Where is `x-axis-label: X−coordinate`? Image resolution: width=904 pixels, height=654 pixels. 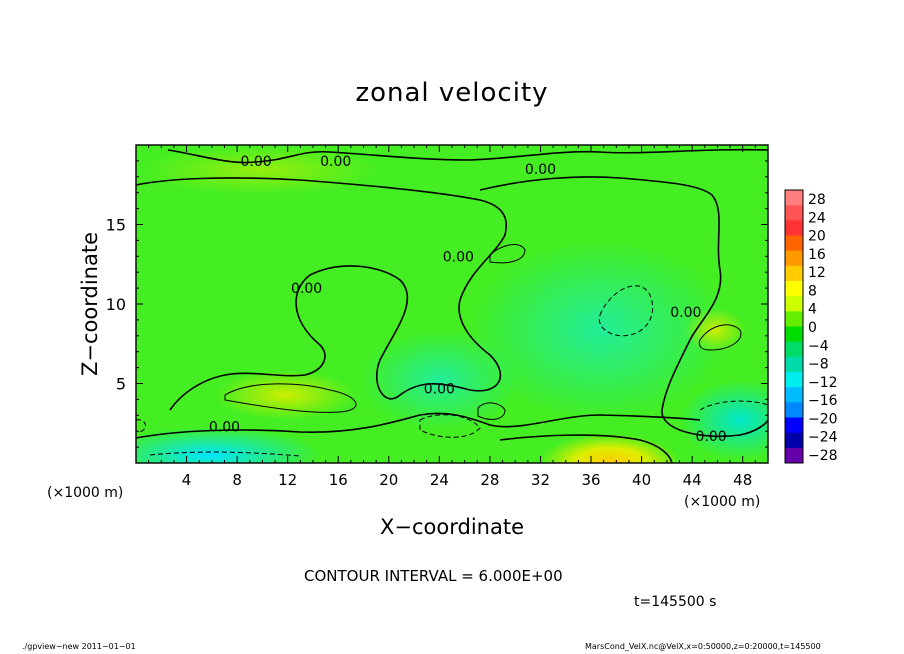 x-axis-label: X−coordinate is located at coordinates (452, 527).